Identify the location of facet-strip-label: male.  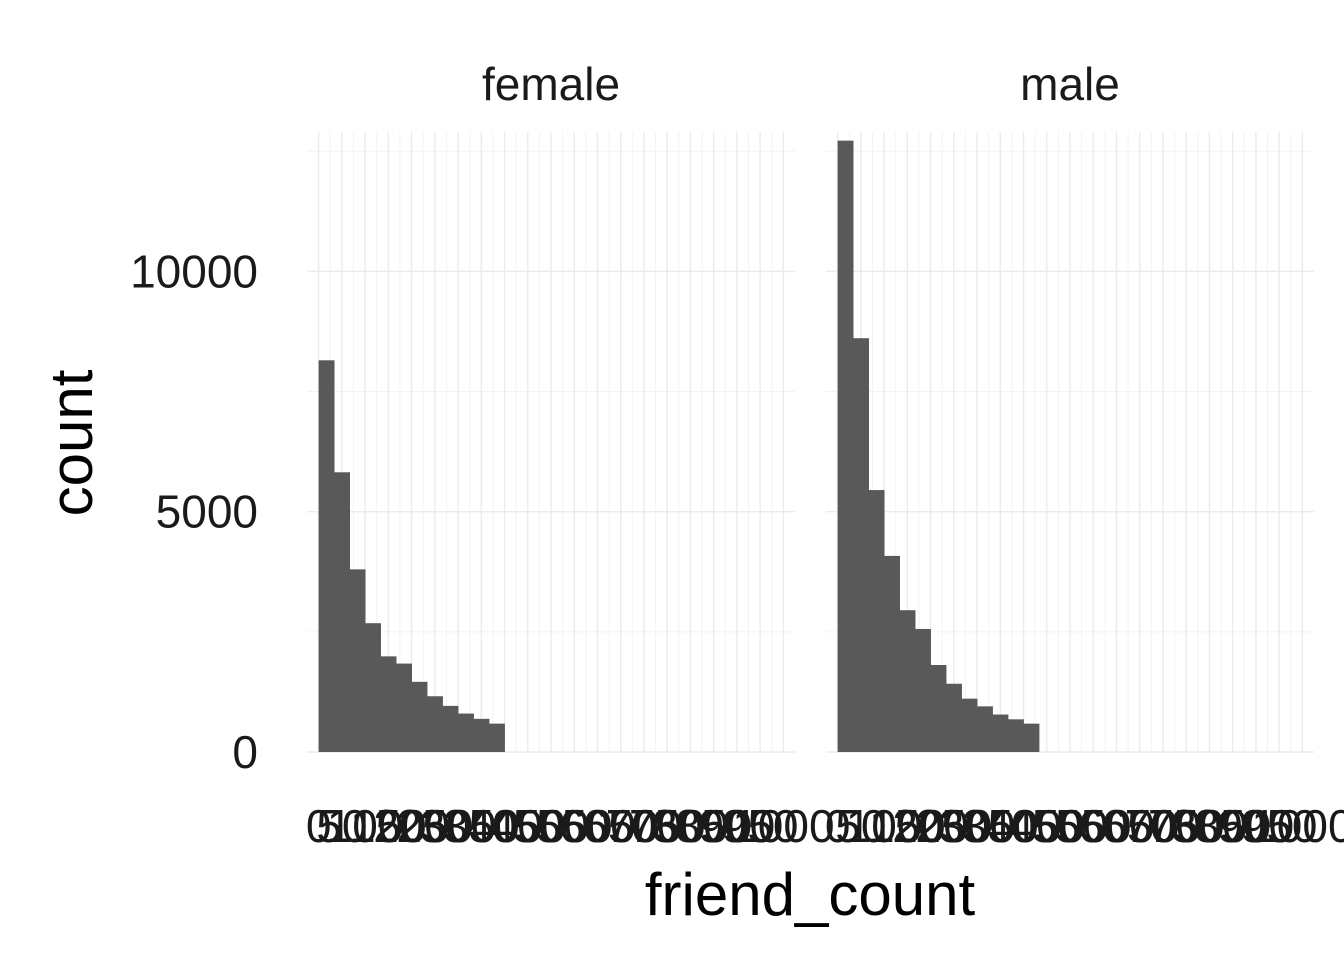
(1070, 84).